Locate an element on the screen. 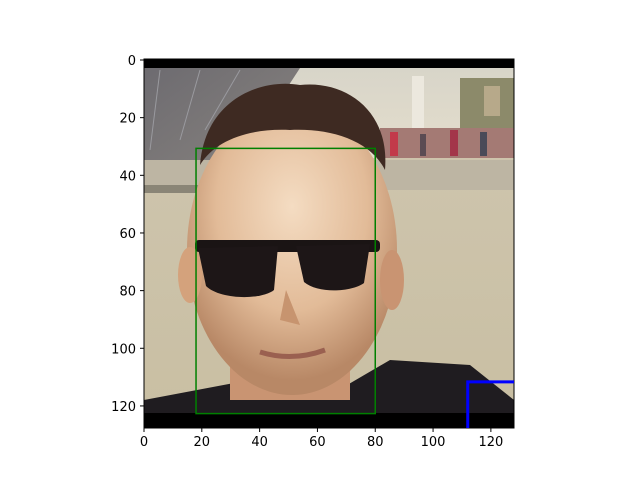 This screenshot has width=640, height=480. x-tick-label: 100 is located at coordinates (433, 442).